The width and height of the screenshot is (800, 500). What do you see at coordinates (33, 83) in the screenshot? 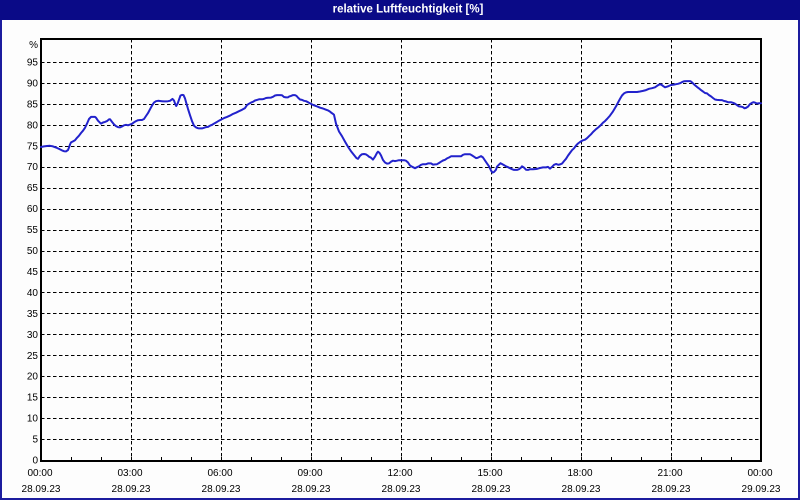
I see `svg-text: 90` at bounding box center [33, 83].